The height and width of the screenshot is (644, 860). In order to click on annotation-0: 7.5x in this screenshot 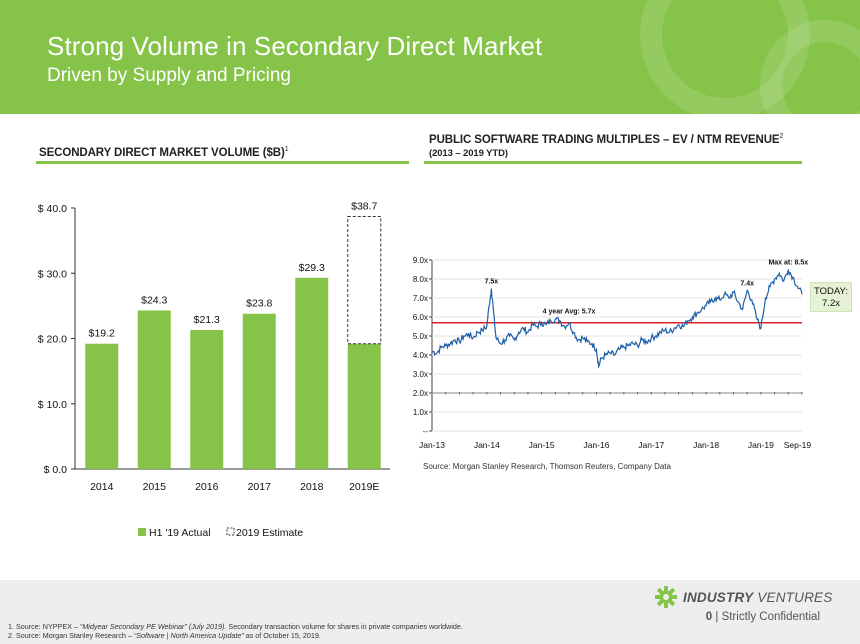, I will do `click(492, 282)`.